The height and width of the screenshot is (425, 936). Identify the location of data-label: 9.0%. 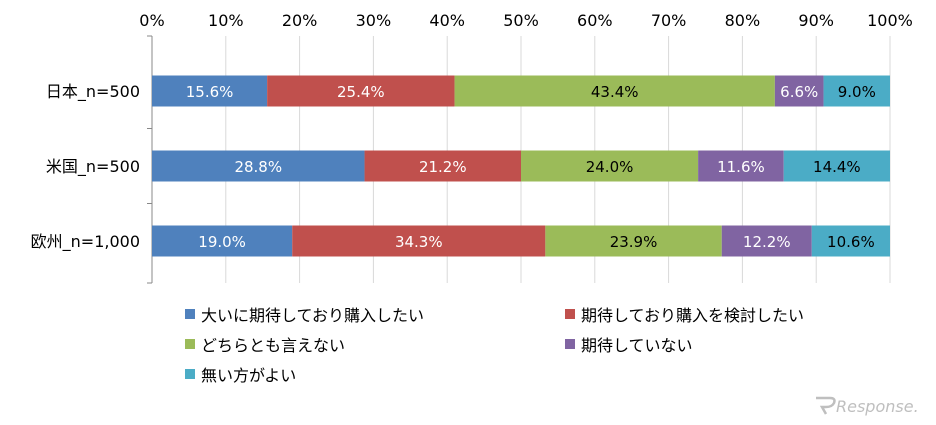
(857, 92).